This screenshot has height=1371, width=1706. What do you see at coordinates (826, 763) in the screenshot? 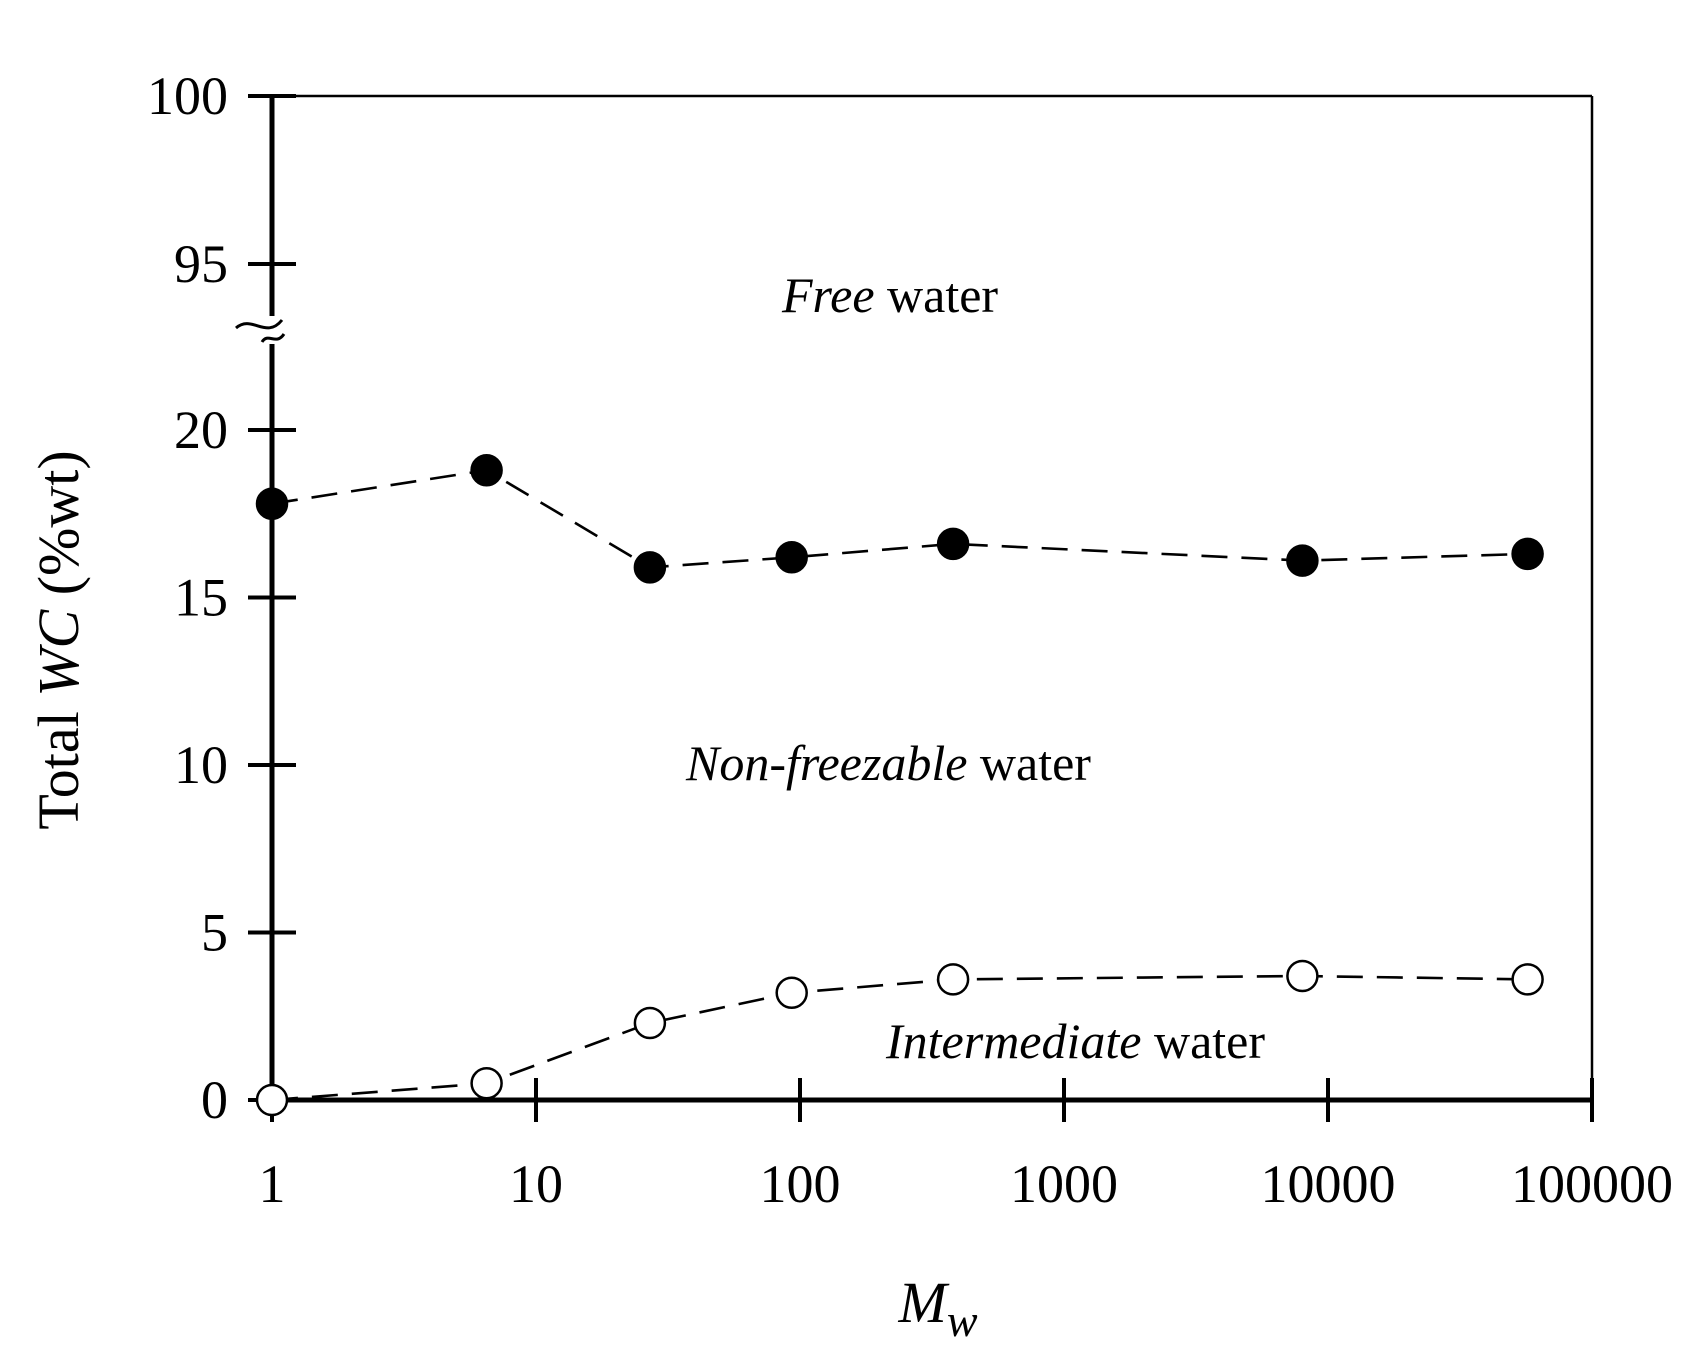
I see `annotation-nonfreezable-water-italic: Non-freezable` at bounding box center [826, 763].